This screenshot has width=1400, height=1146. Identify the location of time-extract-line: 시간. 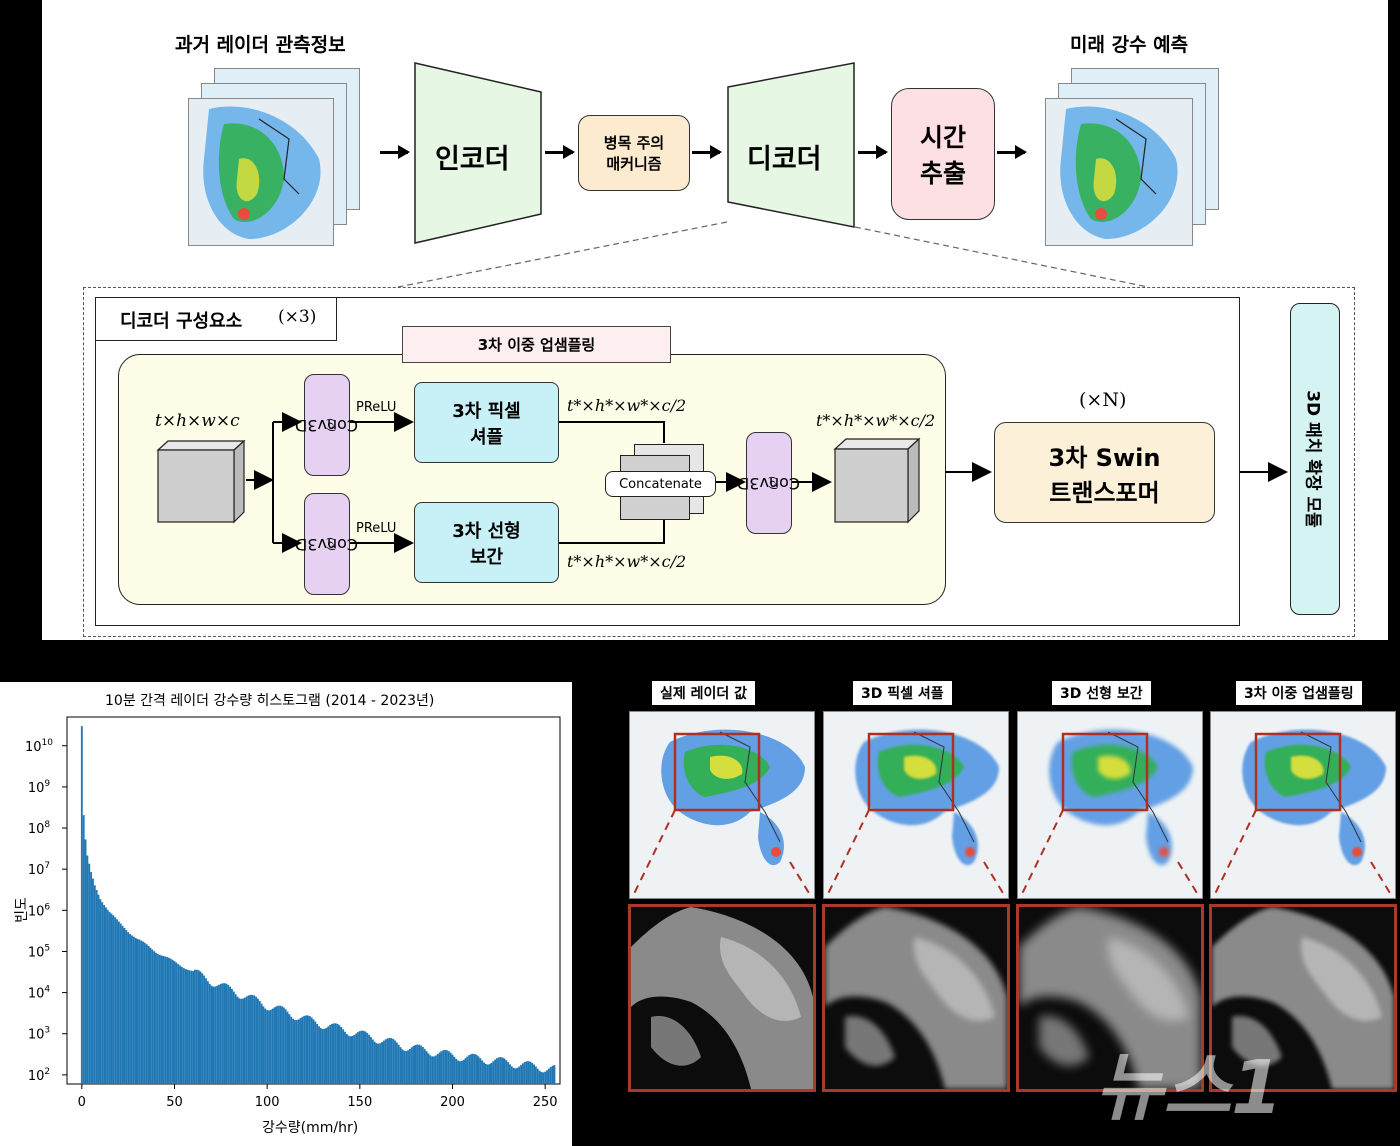
(942, 137).